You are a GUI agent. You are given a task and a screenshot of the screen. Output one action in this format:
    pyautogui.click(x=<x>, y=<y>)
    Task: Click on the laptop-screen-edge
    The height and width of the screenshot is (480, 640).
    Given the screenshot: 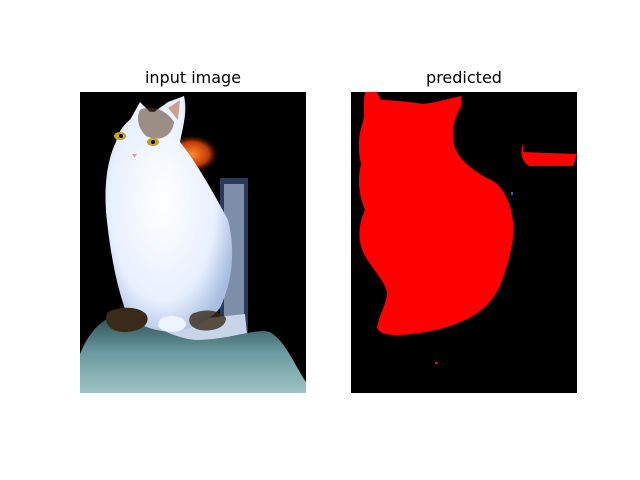 What is the action you would take?
    pyautogui.click(x=234, y=264)
    